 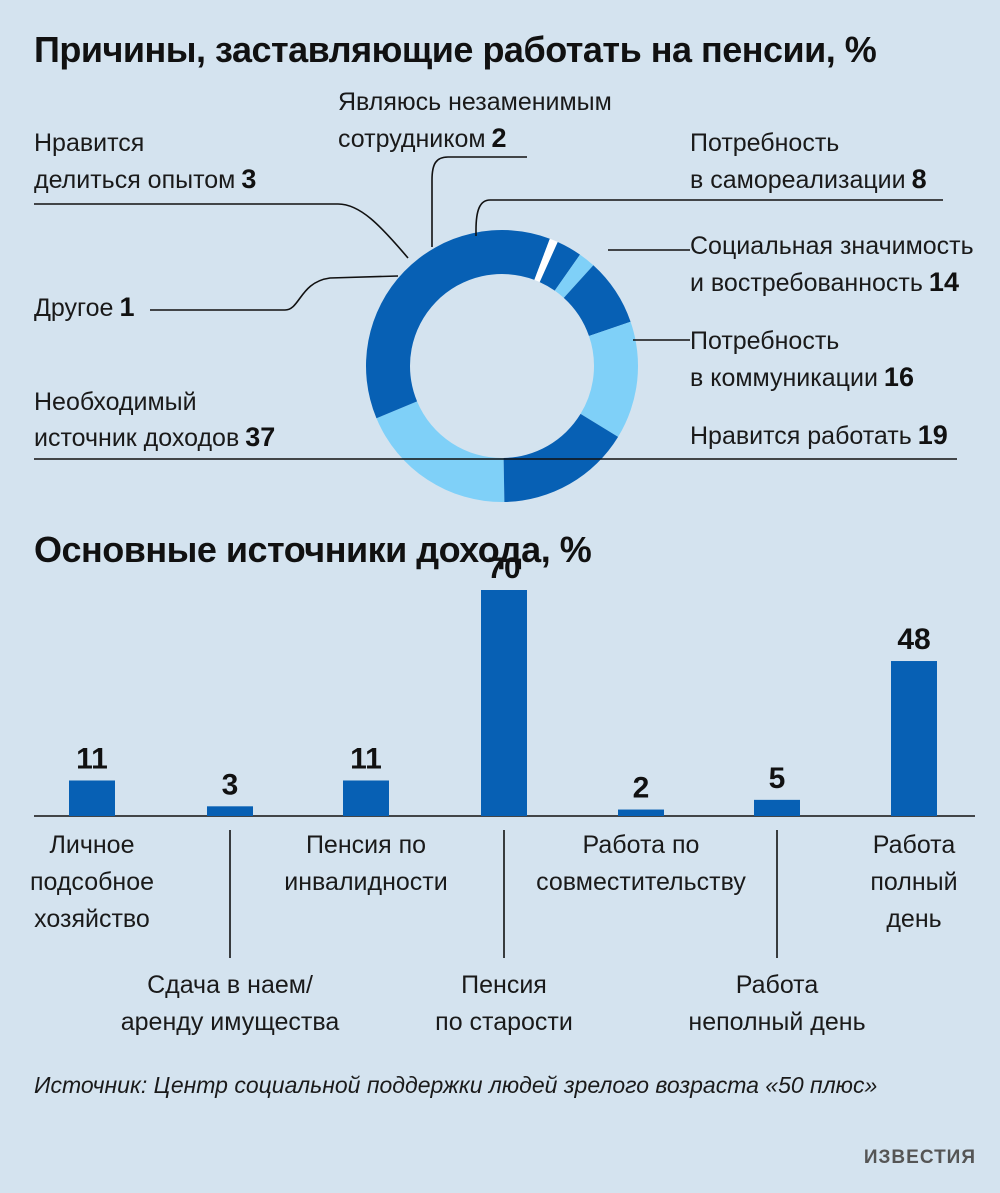 What do you see at coordinates (641, 863) in the screenshot?
I see `bar-category-label: Работа по совместительству` at bounding box center [641, 863].